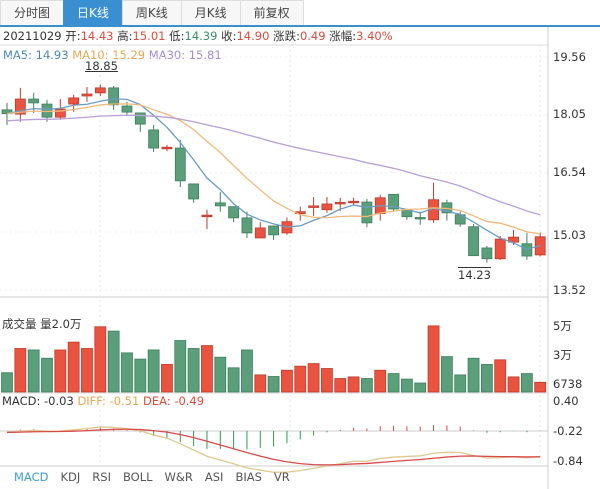 The width and height of the screenshot is (600, 489). I want to click on dea-value: -0.49, so click(189, 401).